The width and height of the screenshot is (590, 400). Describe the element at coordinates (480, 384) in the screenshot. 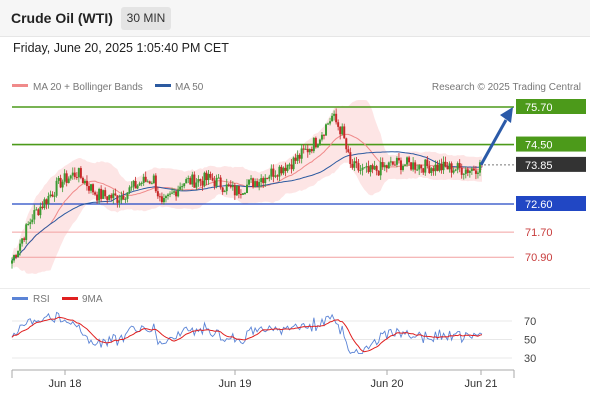

I see `x-tick-label: Jun 21` at that location.